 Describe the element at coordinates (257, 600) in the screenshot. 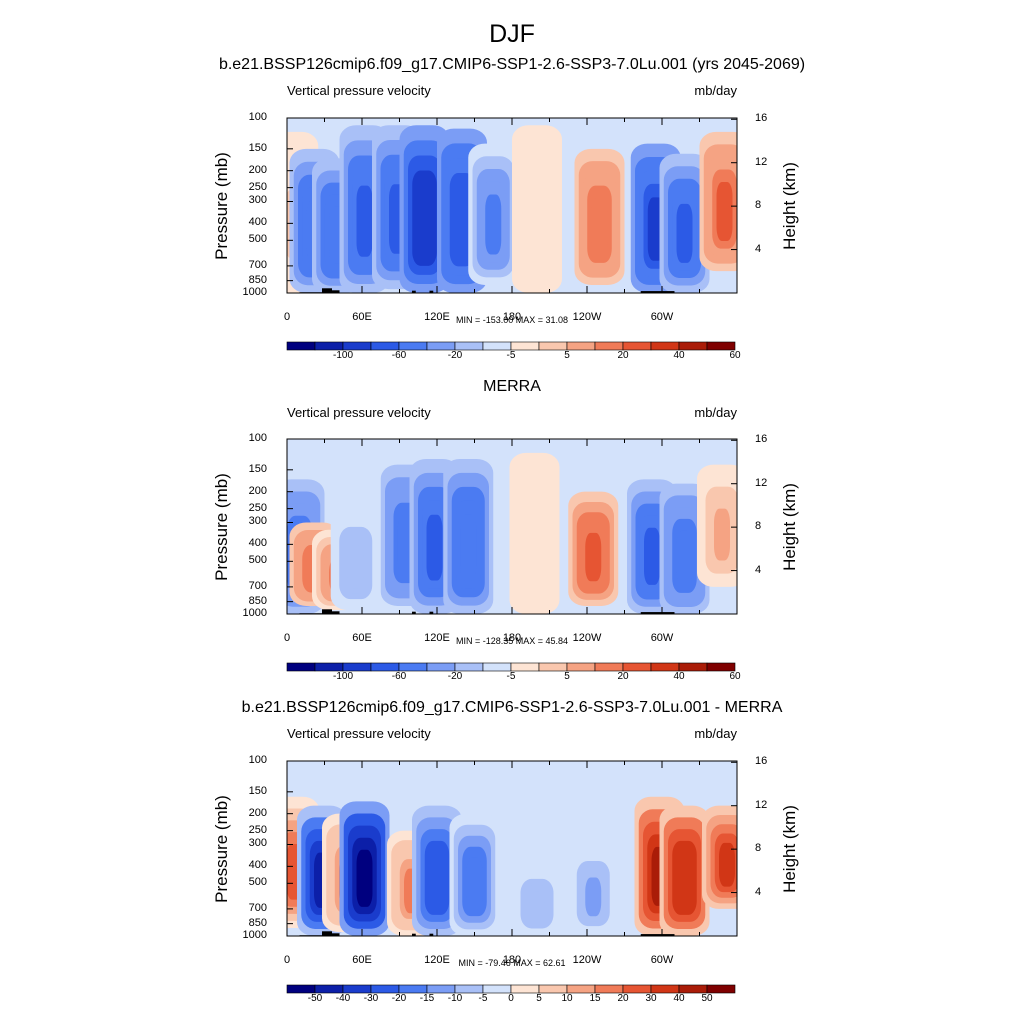

I see `y-tick-label-1-8: 850` at that location.